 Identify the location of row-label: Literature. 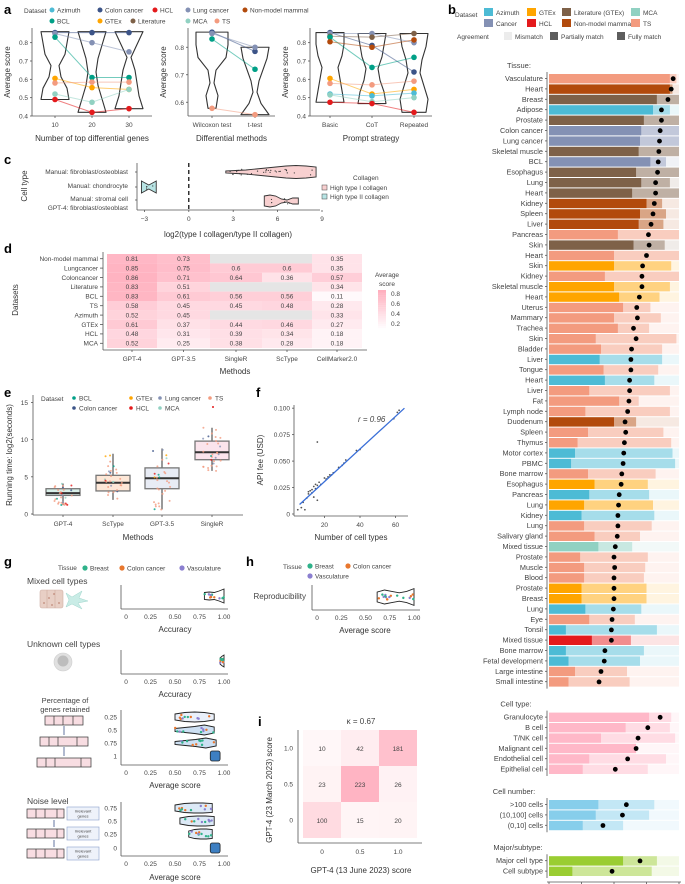
(85, 287).